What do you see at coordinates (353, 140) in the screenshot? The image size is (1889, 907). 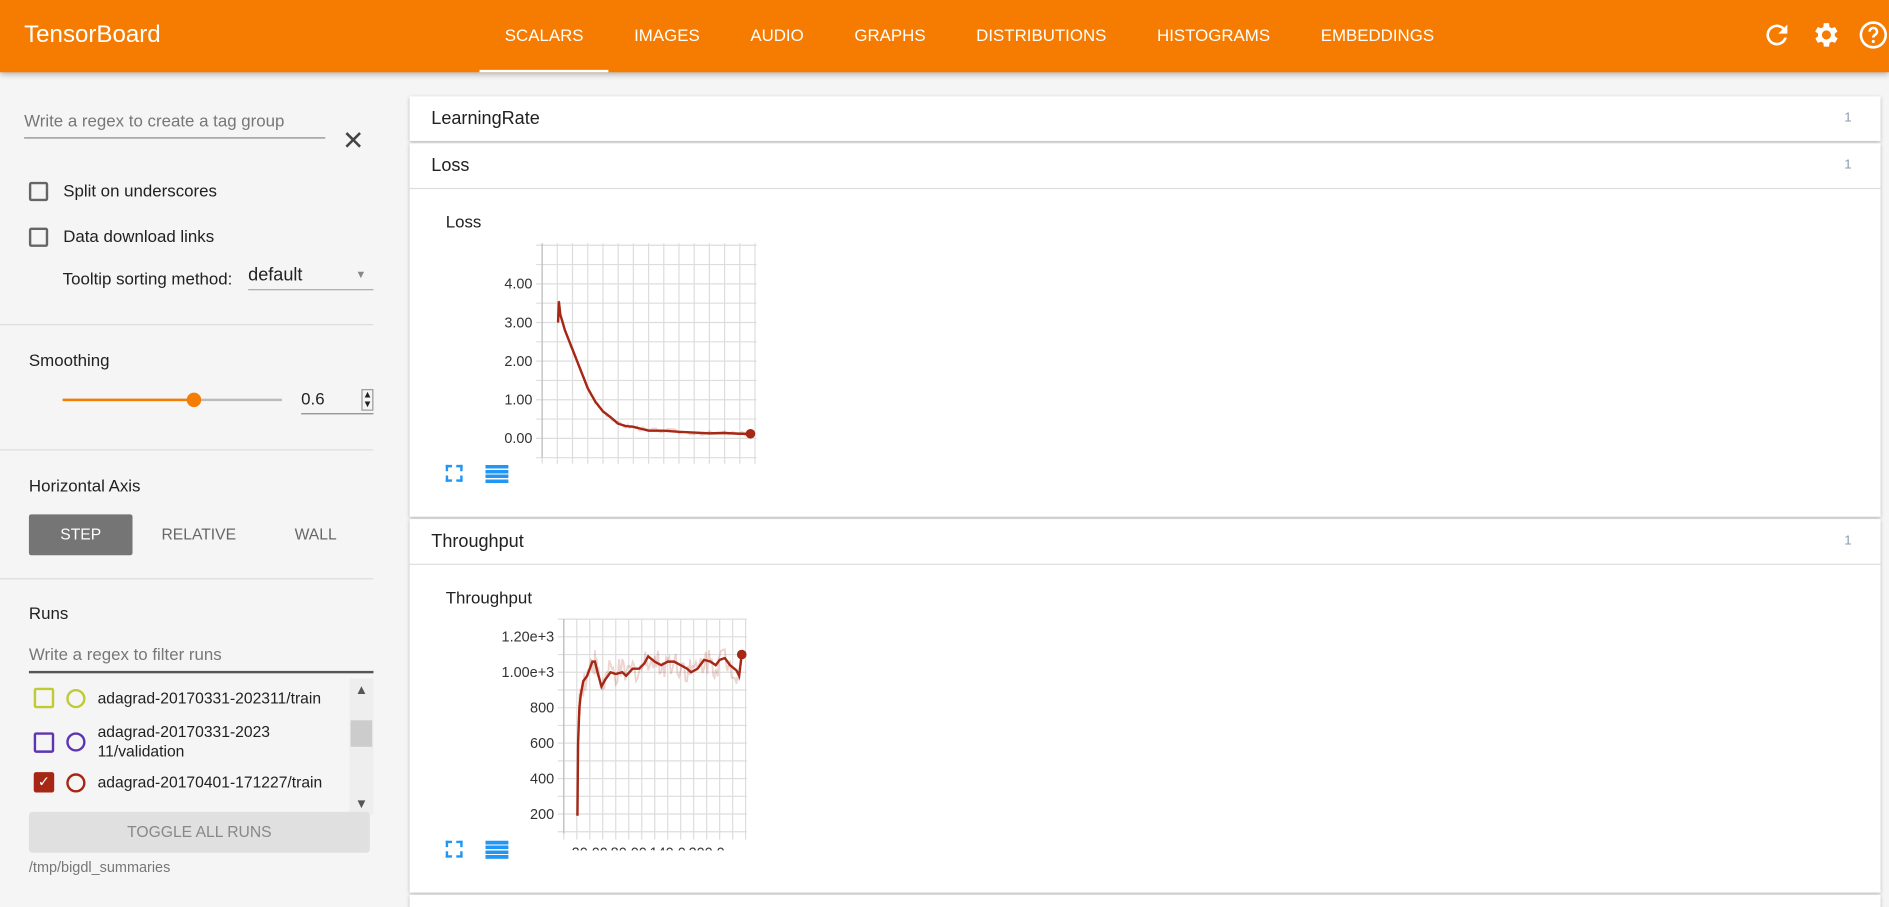 I see `close-icon: ✕` at bounding box center [353, 140].